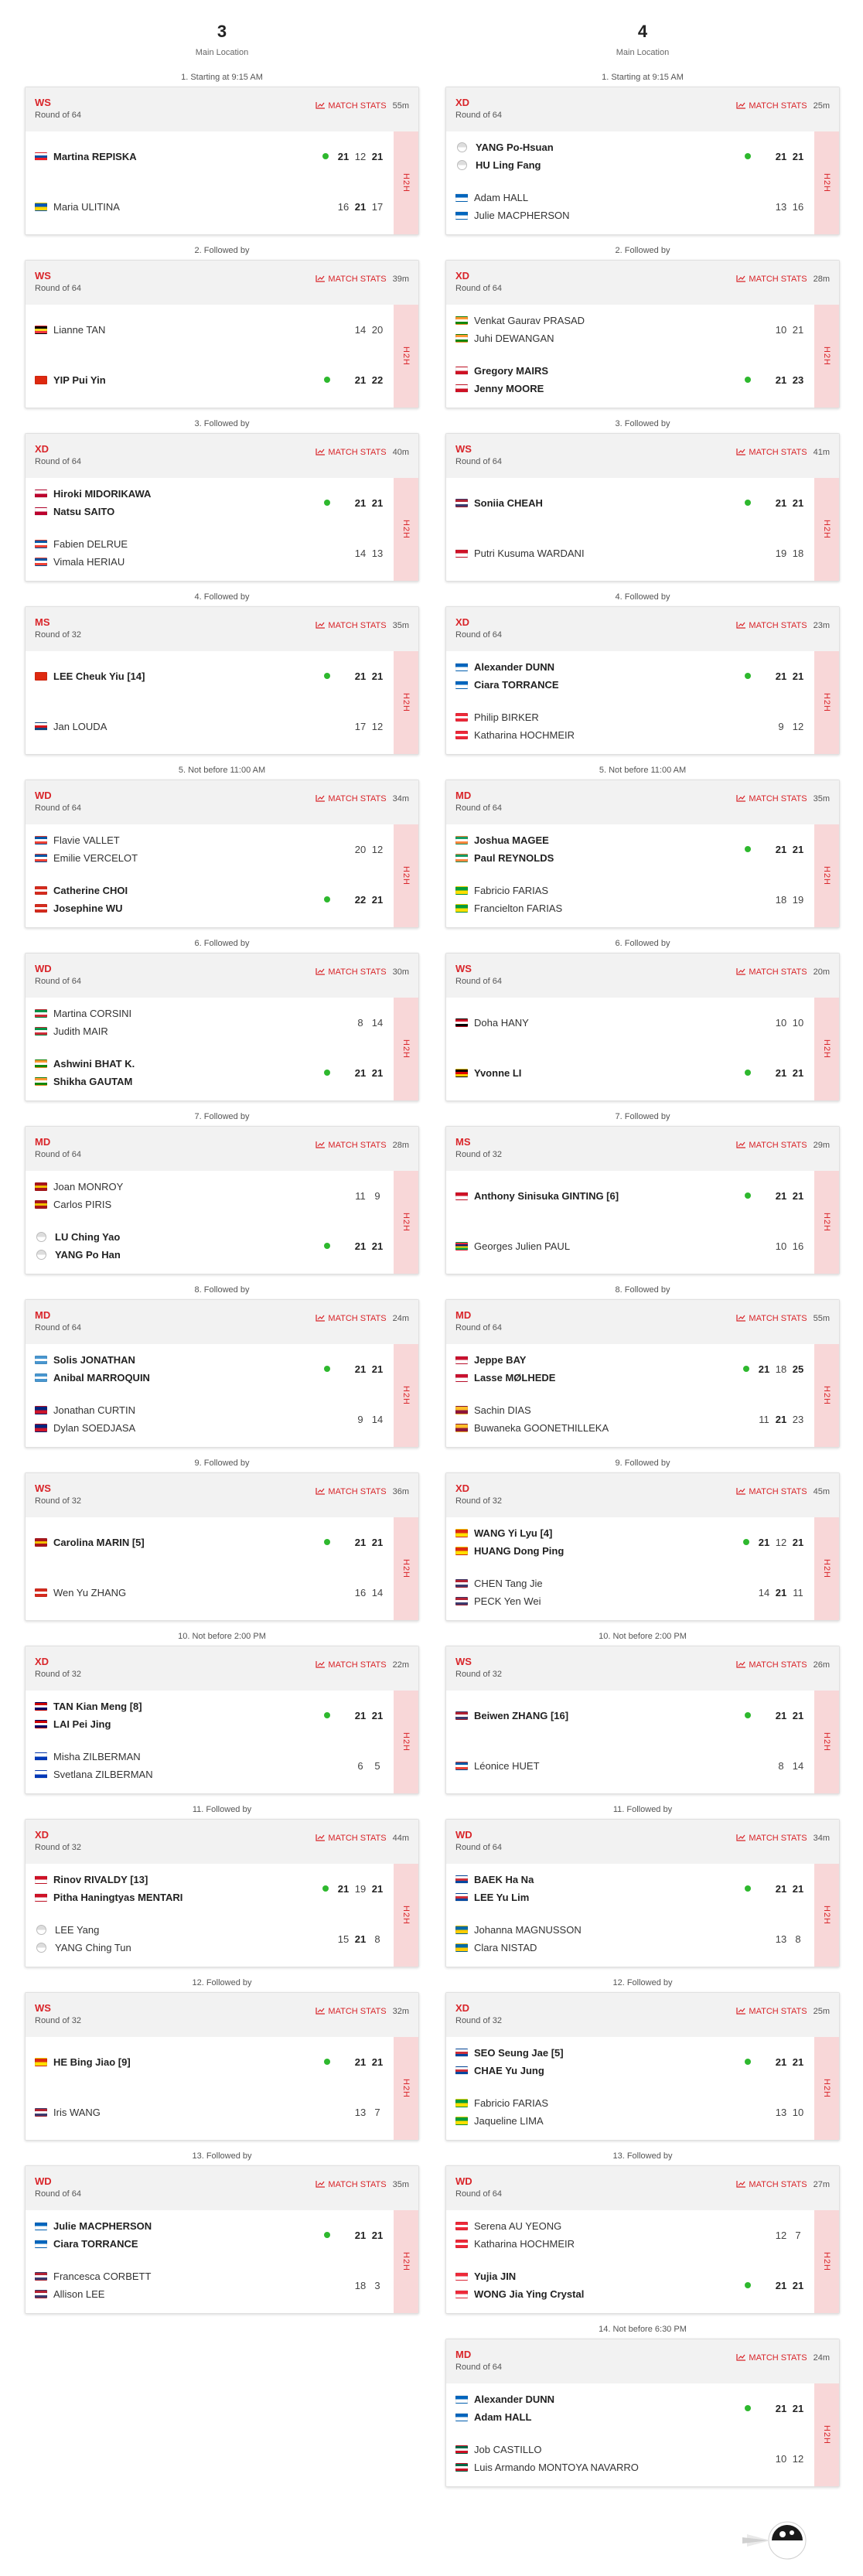  What do you see at coordinates (501, 1360) in the screenshot?
I see `player-name: Jeppe BAY` at bounding box center [501, 1360].